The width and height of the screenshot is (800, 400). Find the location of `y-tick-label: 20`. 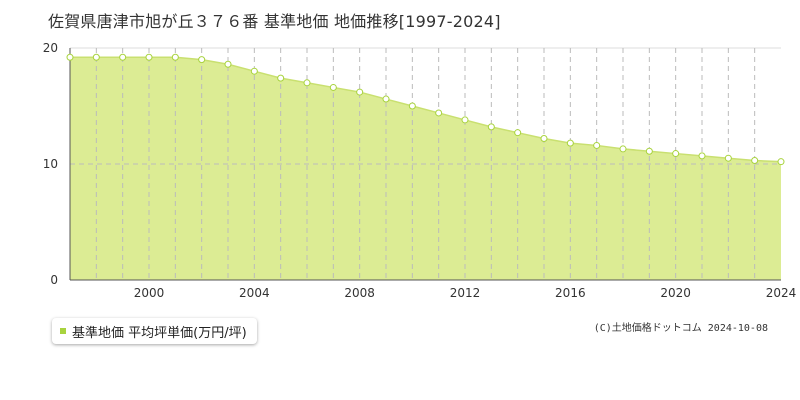

y-tick-label: 20 is located at coordinates (50, 48).